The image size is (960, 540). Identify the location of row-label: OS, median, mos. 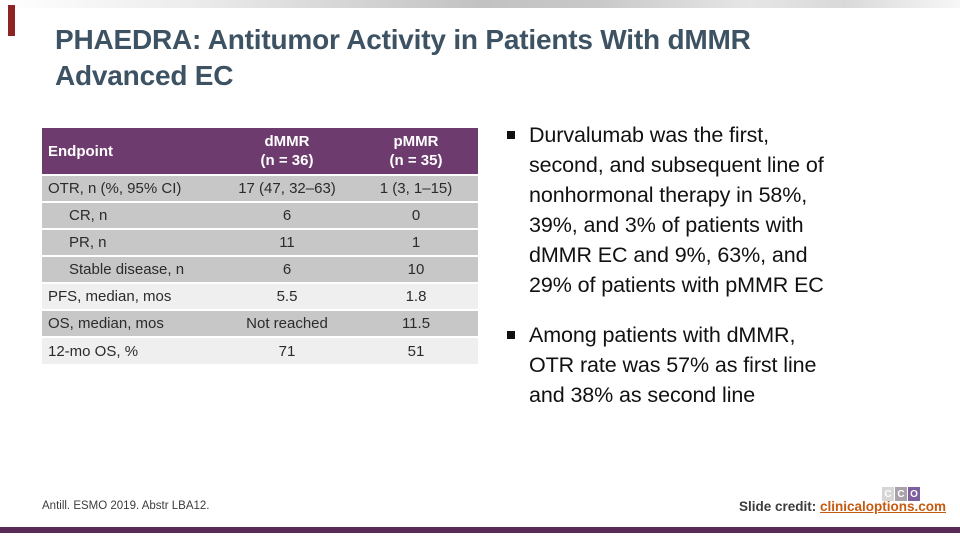
(131, 323).